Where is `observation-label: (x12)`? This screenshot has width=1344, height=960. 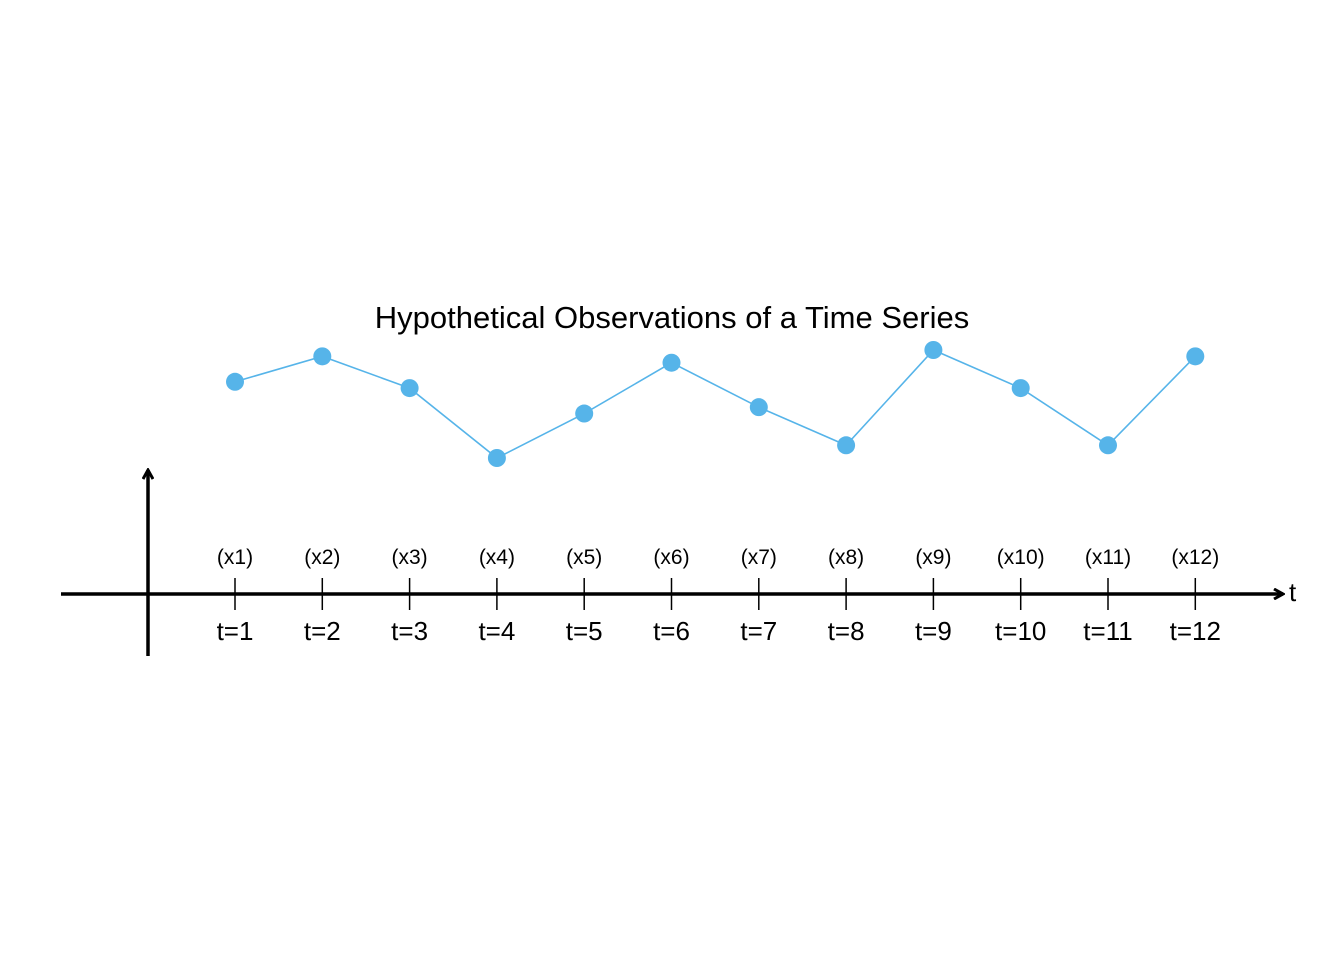 observation-label: (x12) is located at coordinates (1195, 557).